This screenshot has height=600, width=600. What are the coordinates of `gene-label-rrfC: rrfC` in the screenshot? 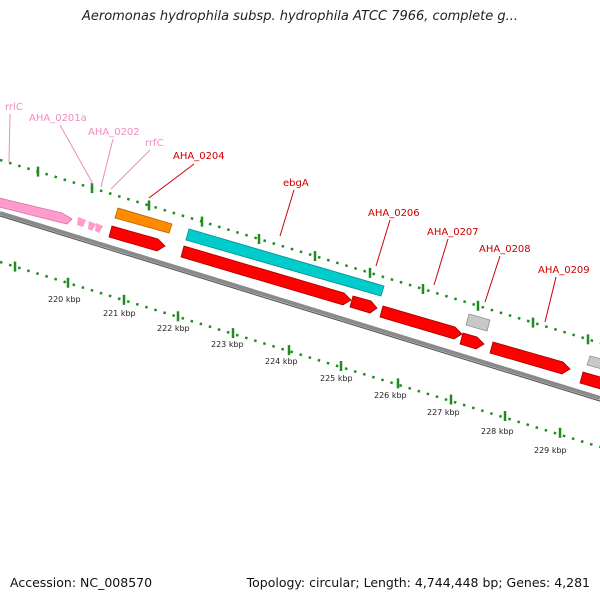 It's located at (154, 143).